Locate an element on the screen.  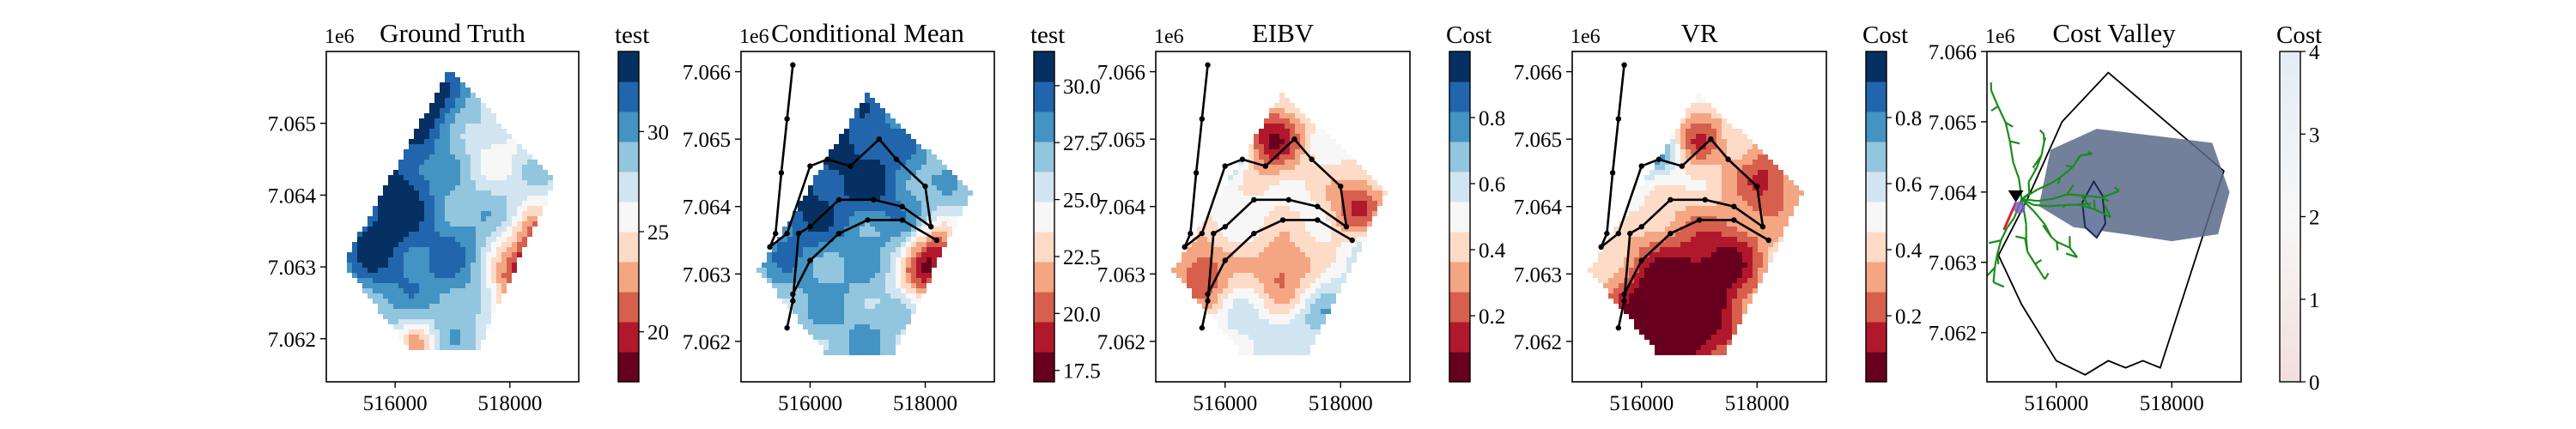
heatmap-cells is located at coordinates (1696, 224).